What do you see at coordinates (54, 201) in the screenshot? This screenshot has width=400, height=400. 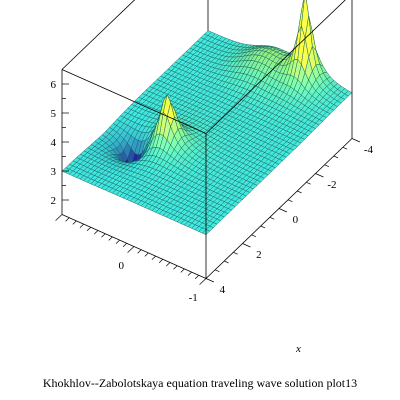 I see `z-tick-label-2: 2` at bounding box center [54, 201].